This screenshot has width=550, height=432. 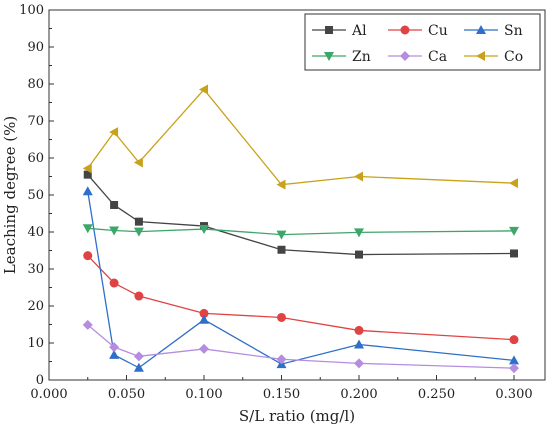 What do you see at coordinates (438, 31) in the screenshot?
I see `legend-label: Cu` at bounding box center [438, 31].